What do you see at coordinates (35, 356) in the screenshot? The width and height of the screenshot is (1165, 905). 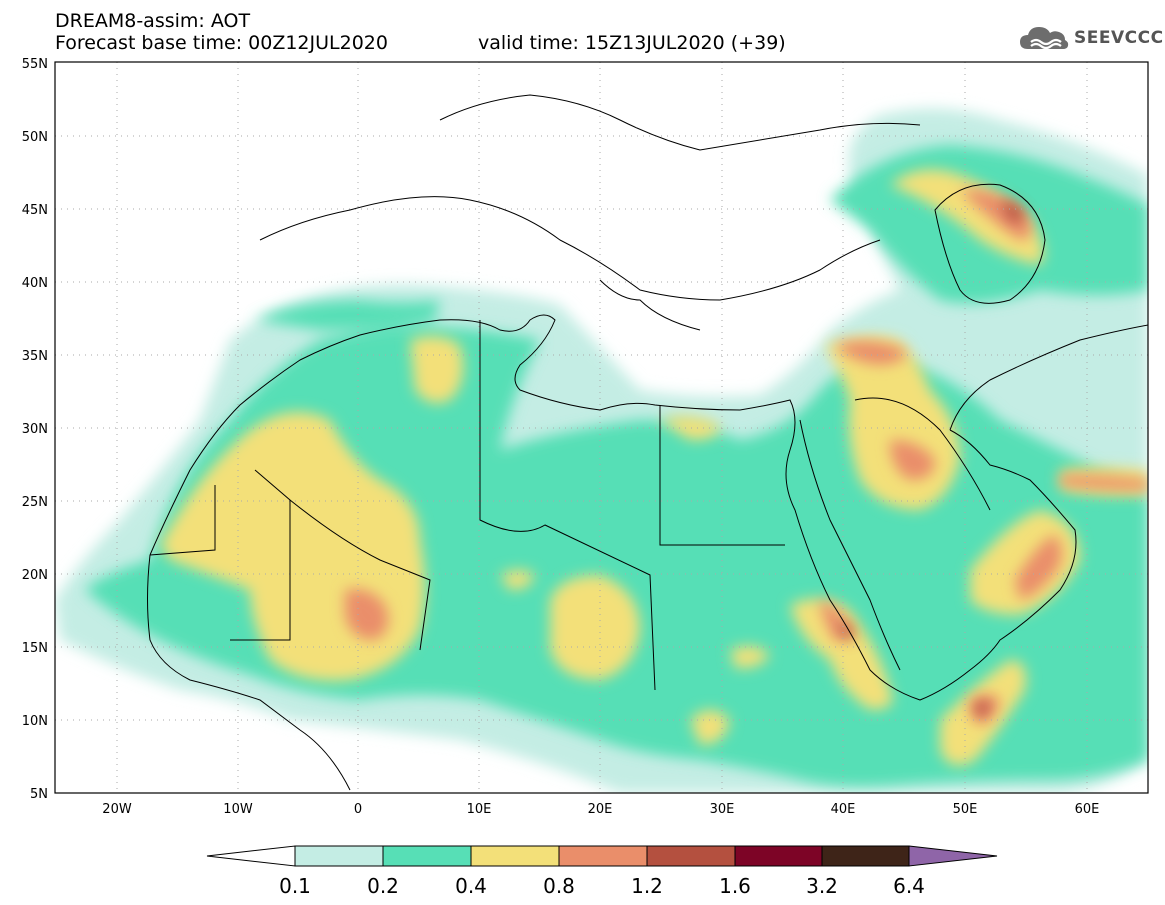 I see `lat-label-35n: 35N` at bounding box center [35, 356].